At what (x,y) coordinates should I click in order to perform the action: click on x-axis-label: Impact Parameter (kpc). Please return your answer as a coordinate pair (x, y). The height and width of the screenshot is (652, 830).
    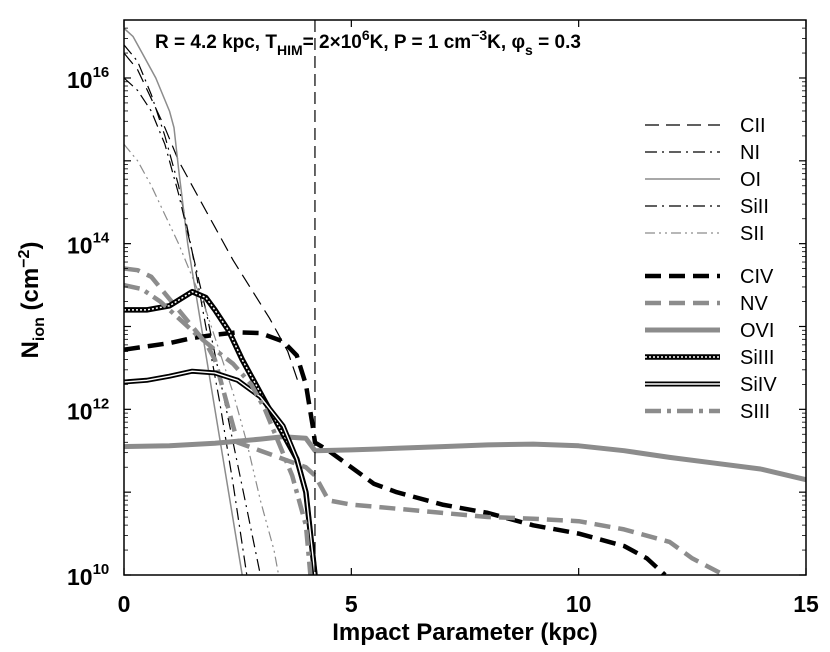
    Looking at the image, I should click on (464, 632).